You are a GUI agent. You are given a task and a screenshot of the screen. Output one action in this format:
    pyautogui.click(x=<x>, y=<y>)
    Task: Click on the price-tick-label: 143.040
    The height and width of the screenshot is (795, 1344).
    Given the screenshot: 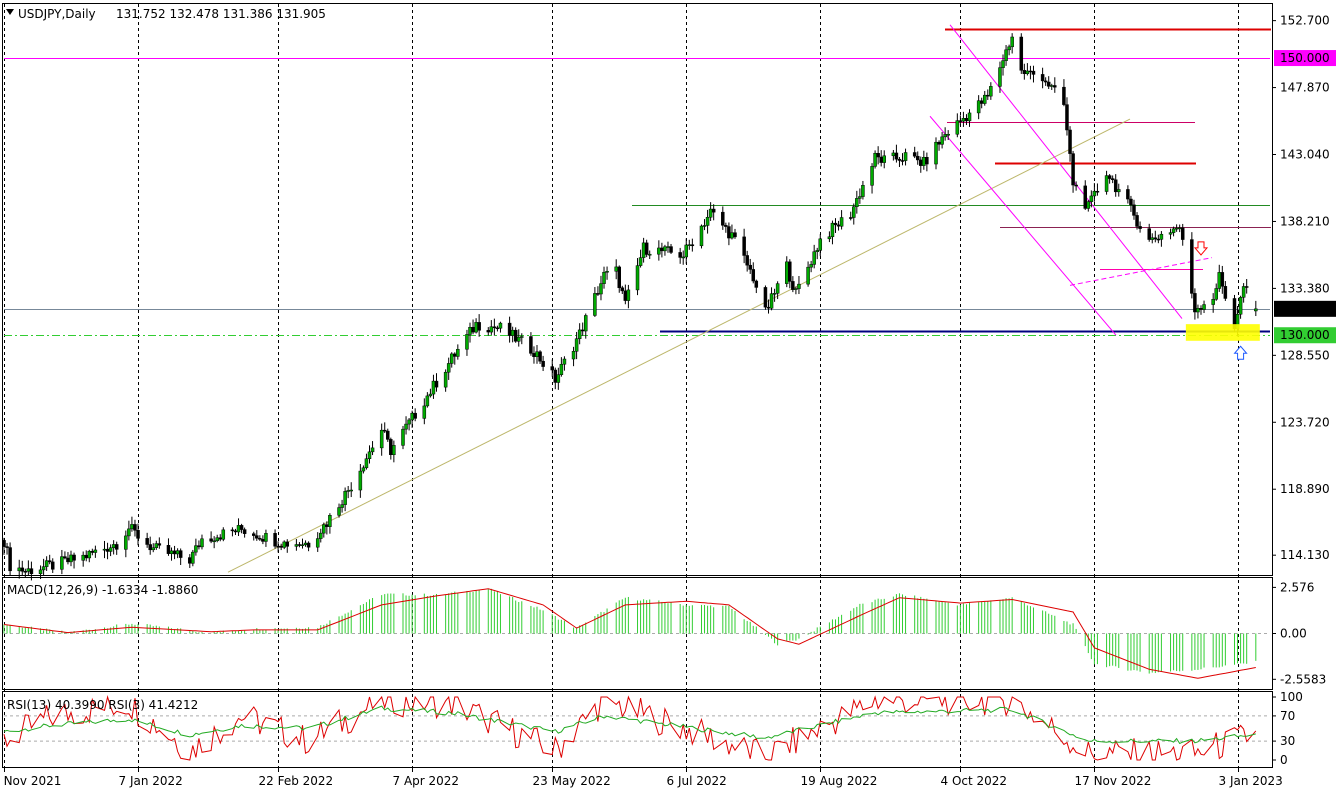 What is the action you would take?
    pyautogui.click(x=1305, y=155)
    